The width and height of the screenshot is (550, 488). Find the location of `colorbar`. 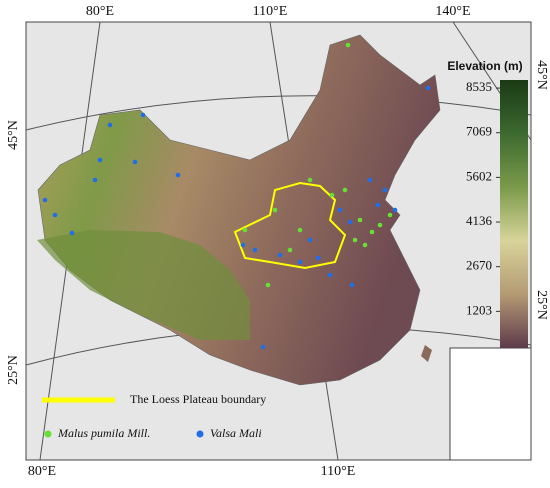

colorbar is located at coordinates (514, 214).